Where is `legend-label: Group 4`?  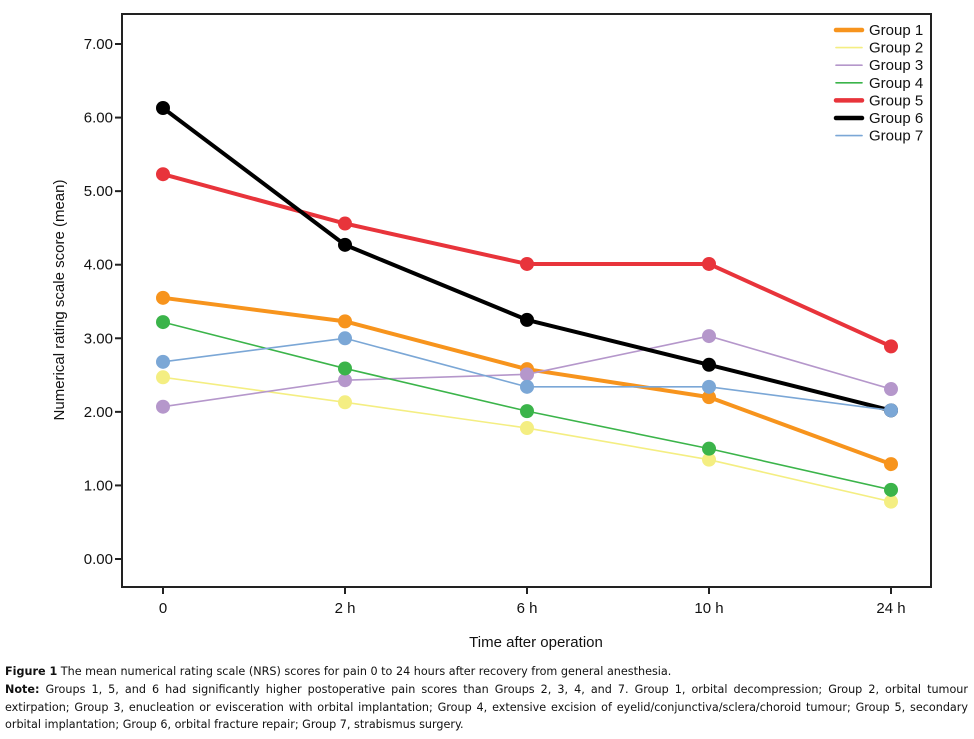
legend-label: Group 4 is located at coordinates (896, 83).